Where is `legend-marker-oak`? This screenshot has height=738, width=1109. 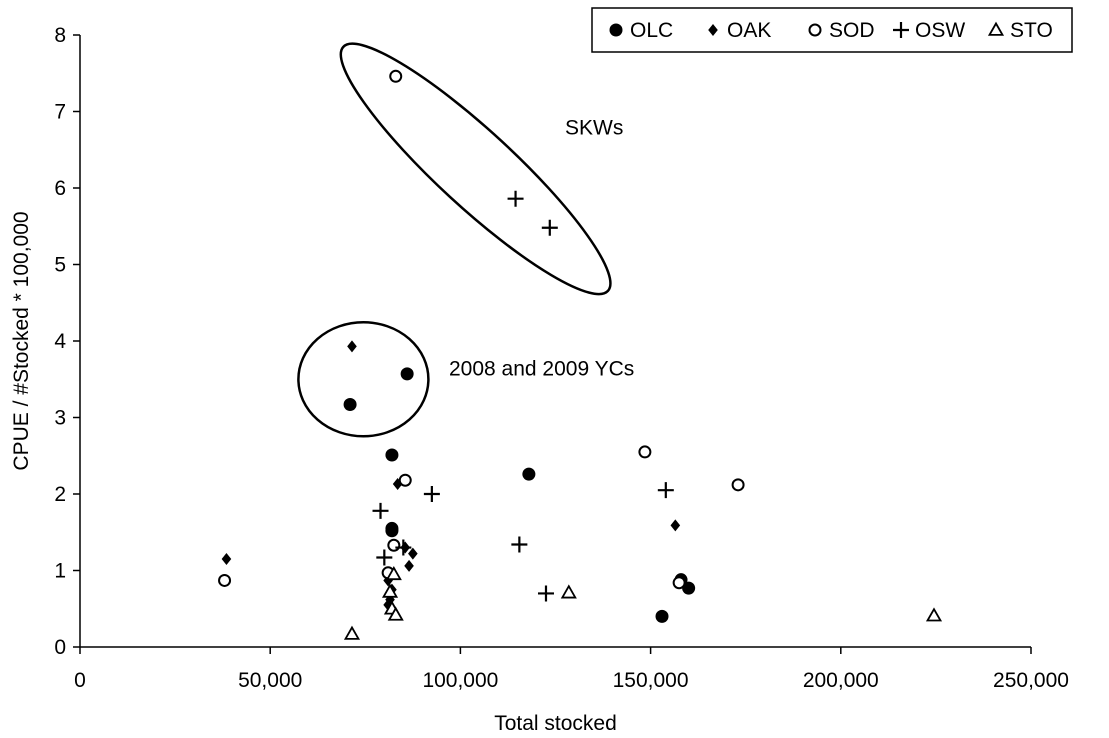 legend-marker-oak is located at coordinates (713, 30).